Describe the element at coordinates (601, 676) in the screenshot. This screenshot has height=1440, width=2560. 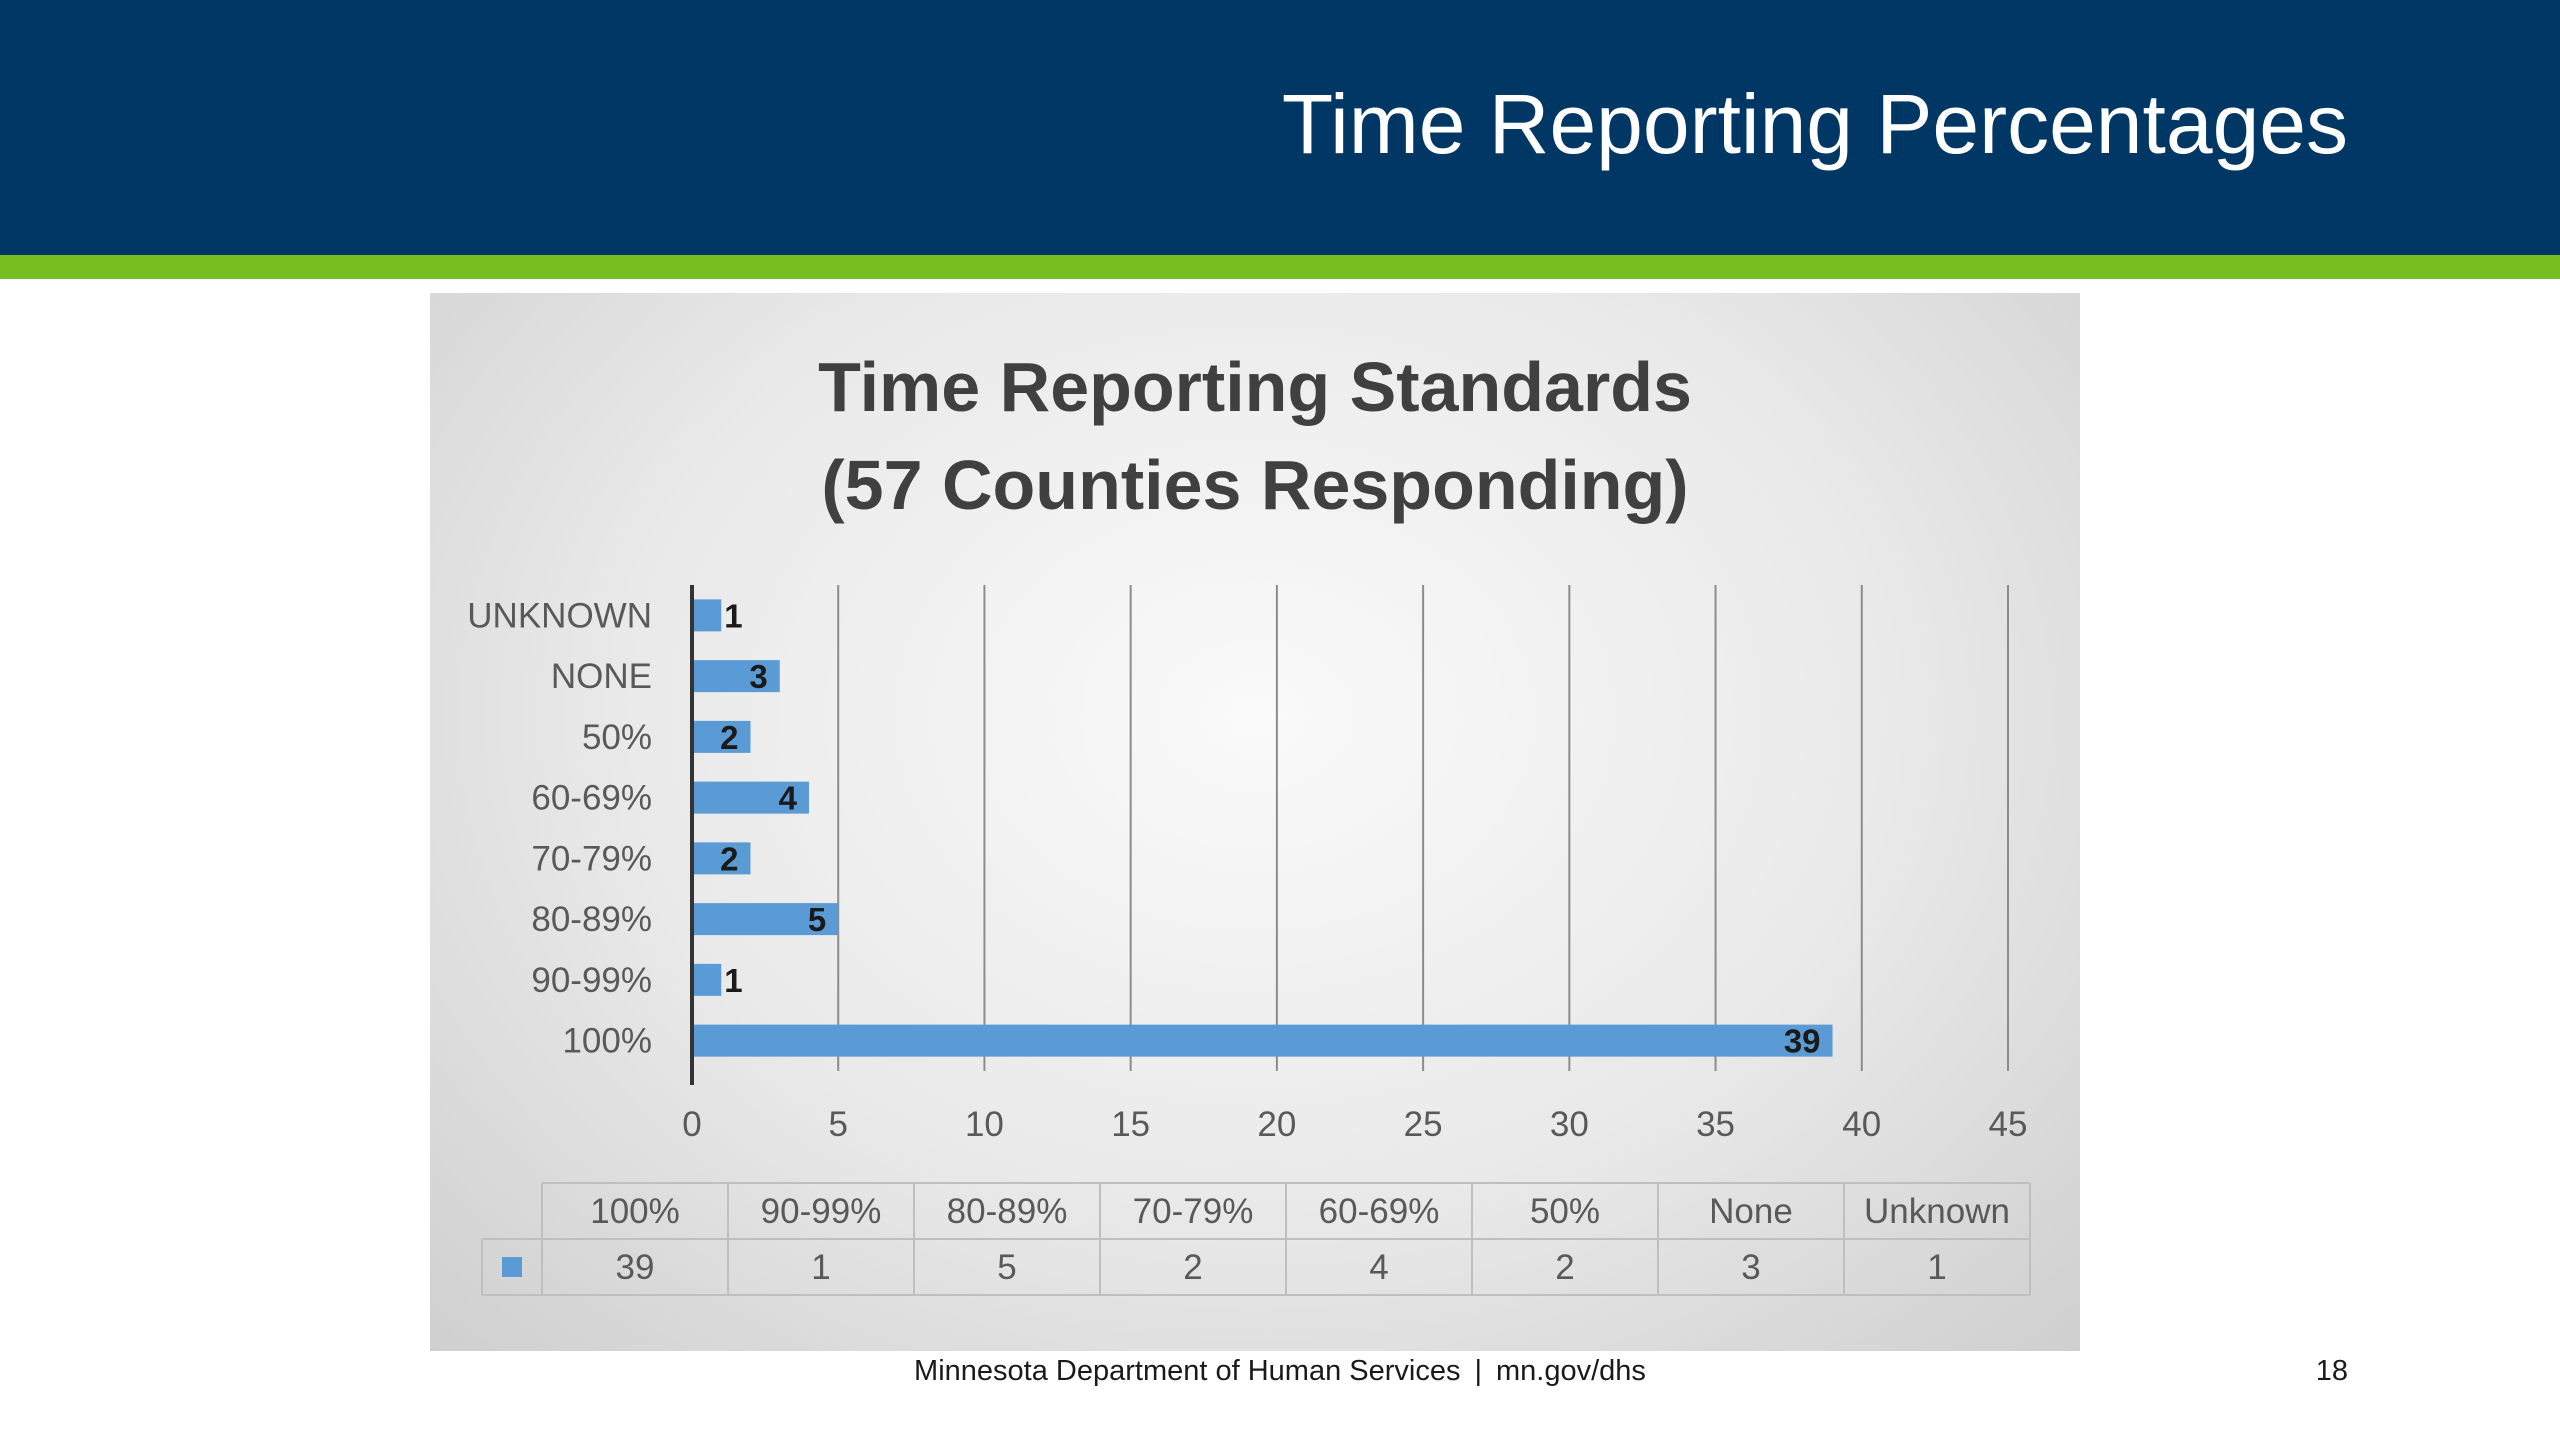
I see `category-label: NONE` at that location.